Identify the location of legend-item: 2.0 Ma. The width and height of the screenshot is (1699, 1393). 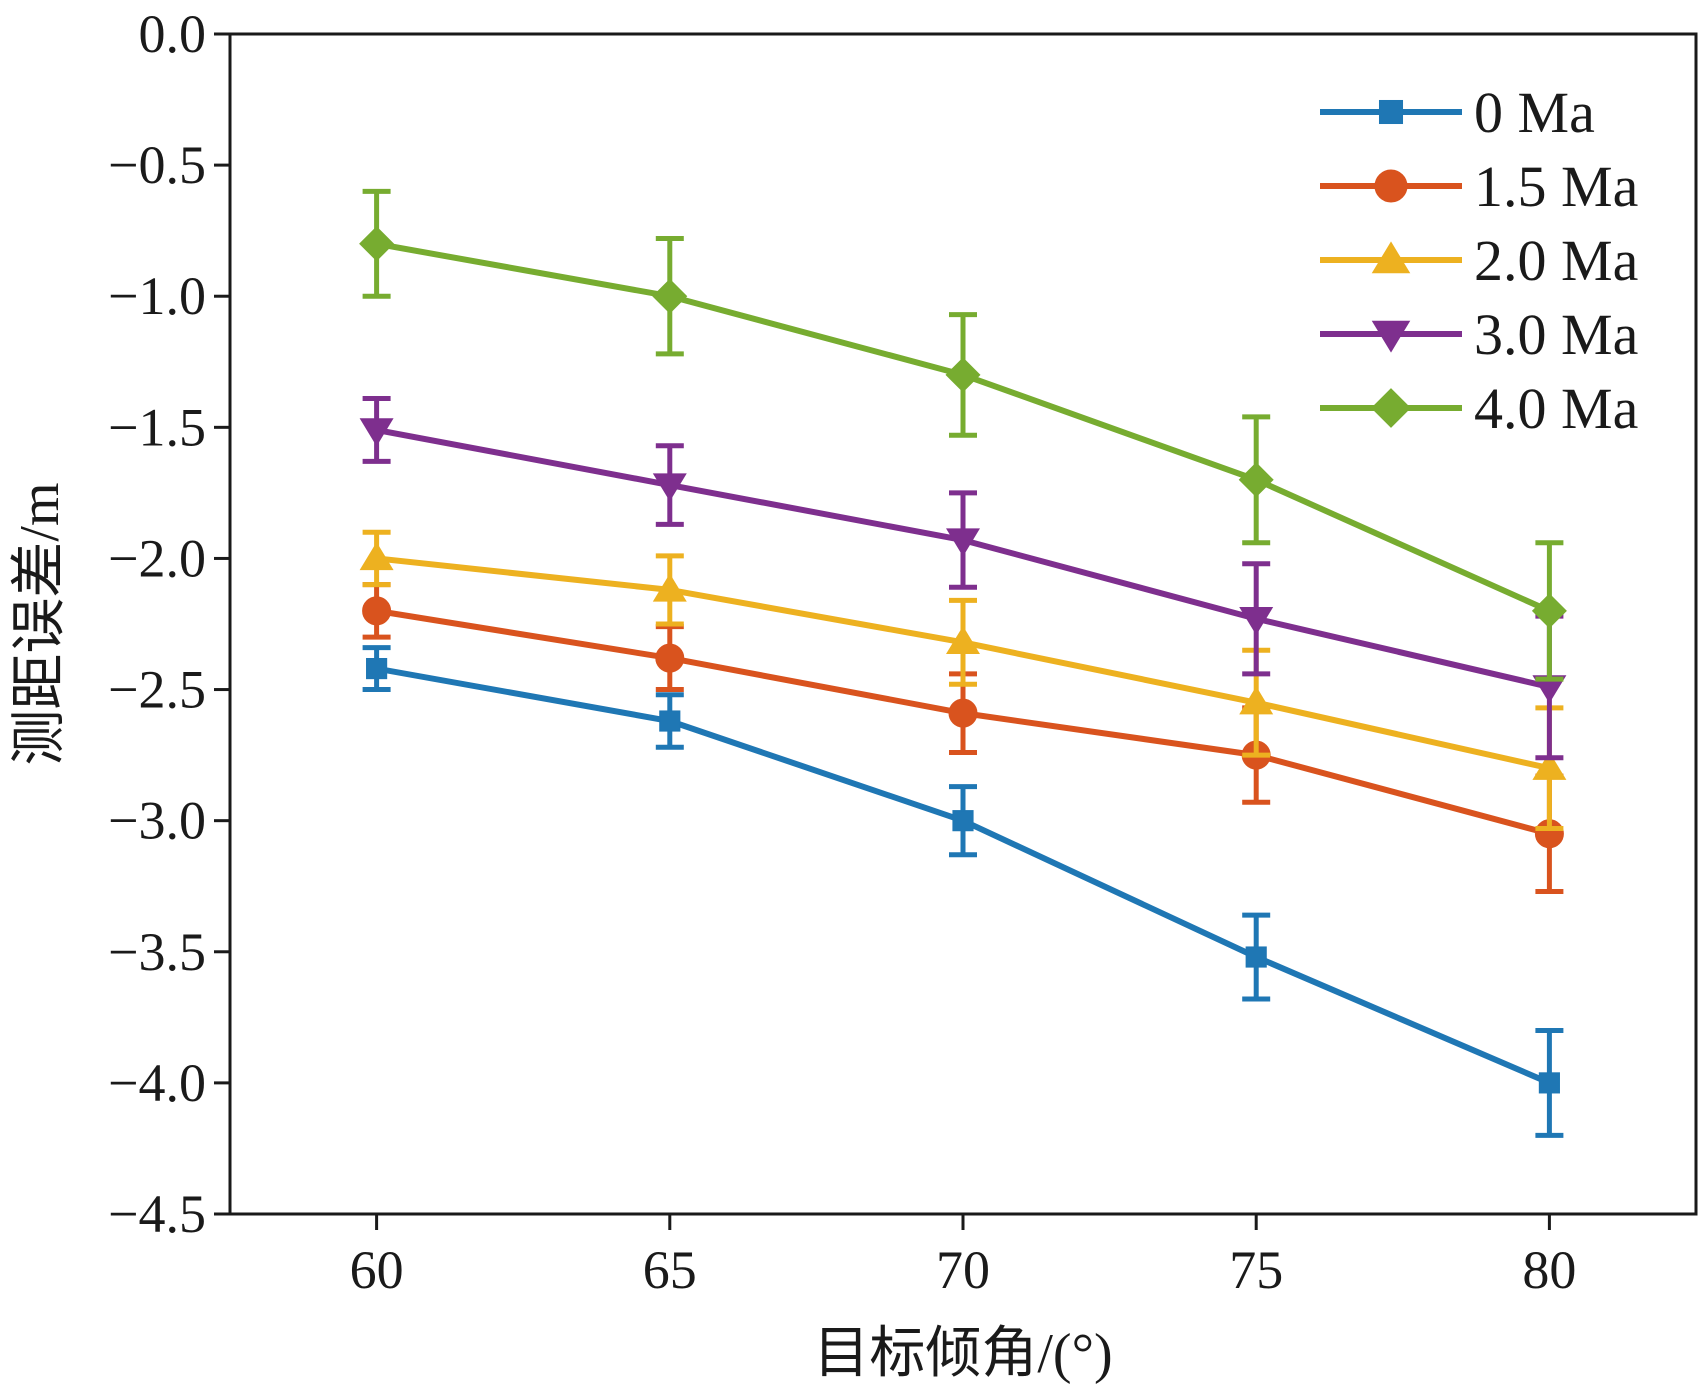
(1479, 260).